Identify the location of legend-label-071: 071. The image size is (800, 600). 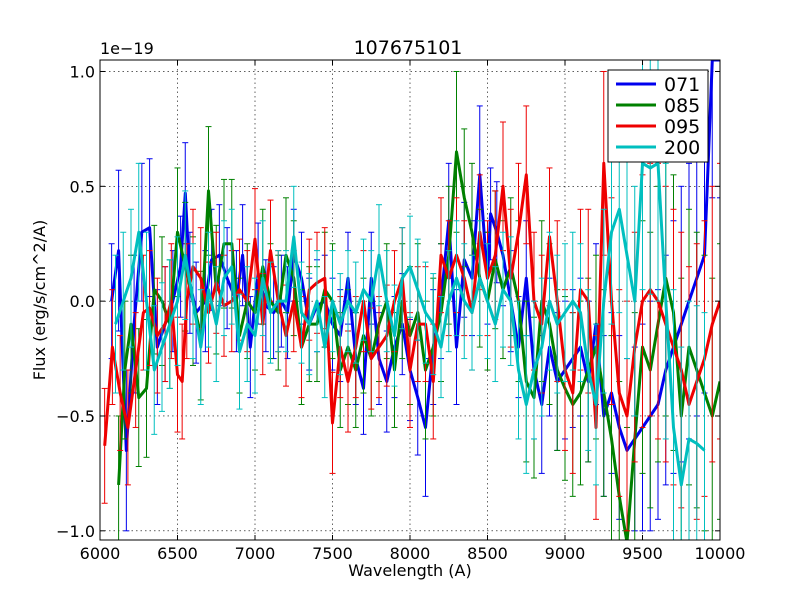
(682, 85).